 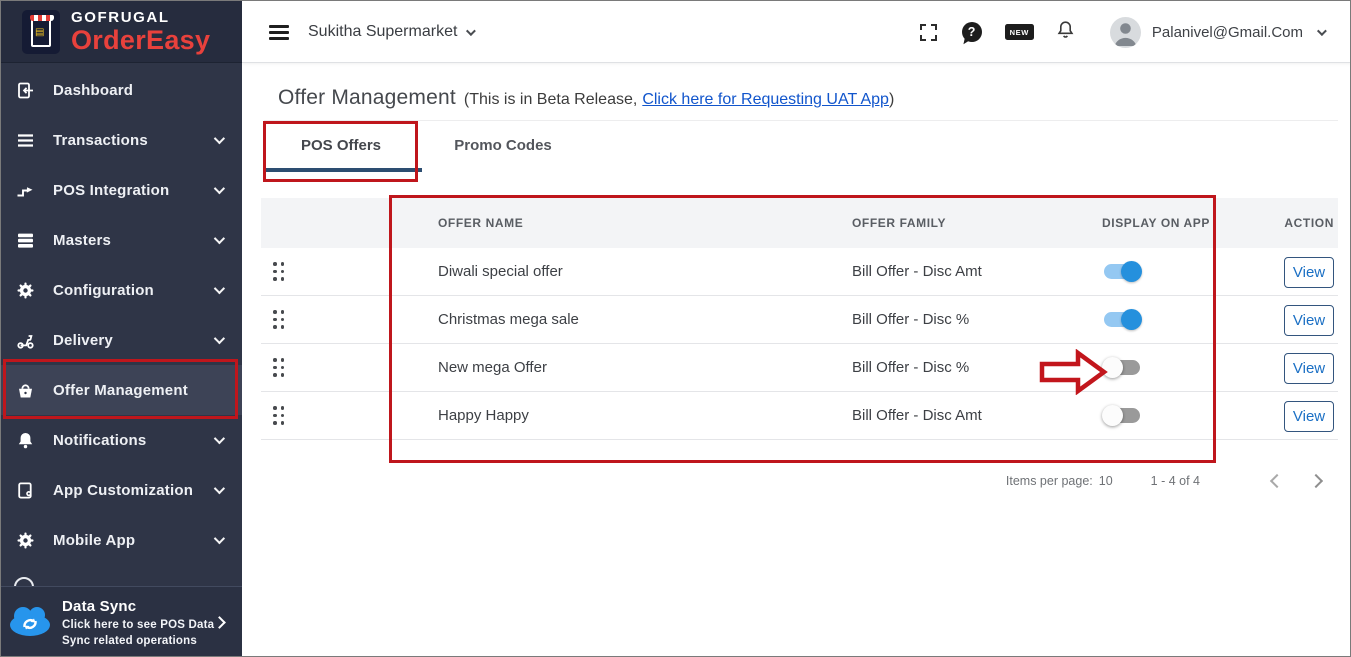 What do you see at coordinates (99, 606) in the screenshot?
I see `data-sync-title: Data Sync` at bounding box center [99, 606].